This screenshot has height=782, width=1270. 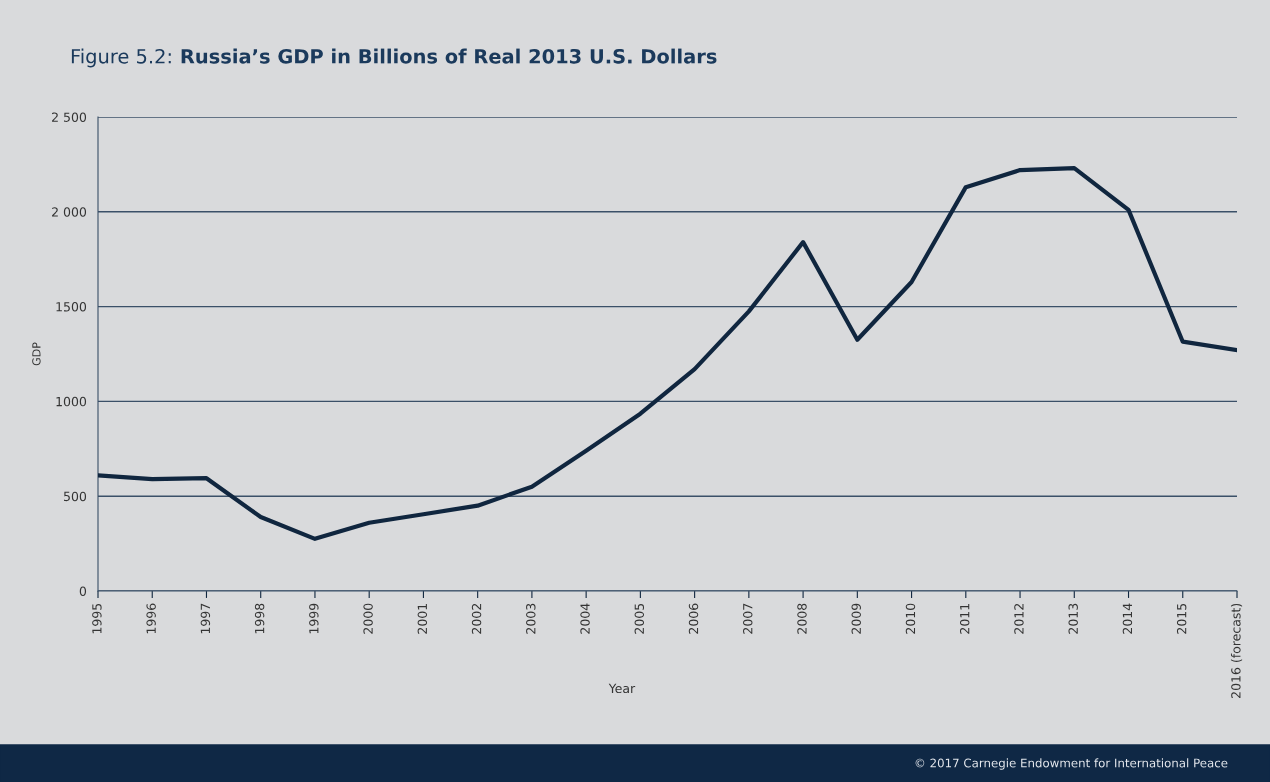 What do you see at coordinates (314, 618) in the screenshot?
I see `x-tick-label: 1999` at bounding box center [314, 618].